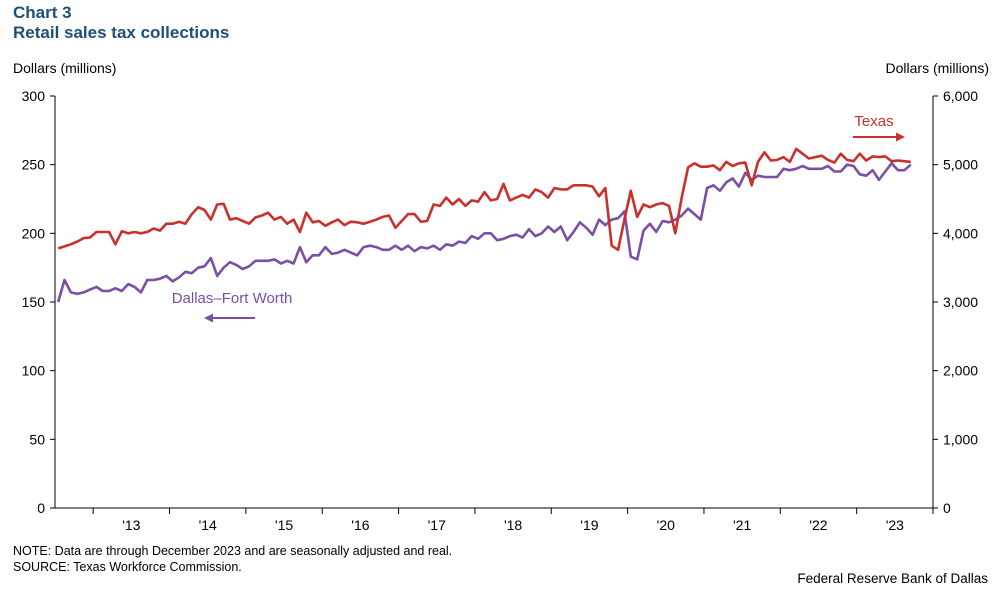  I want to click on x-axis-tick-label: '23, so click(895, 525).